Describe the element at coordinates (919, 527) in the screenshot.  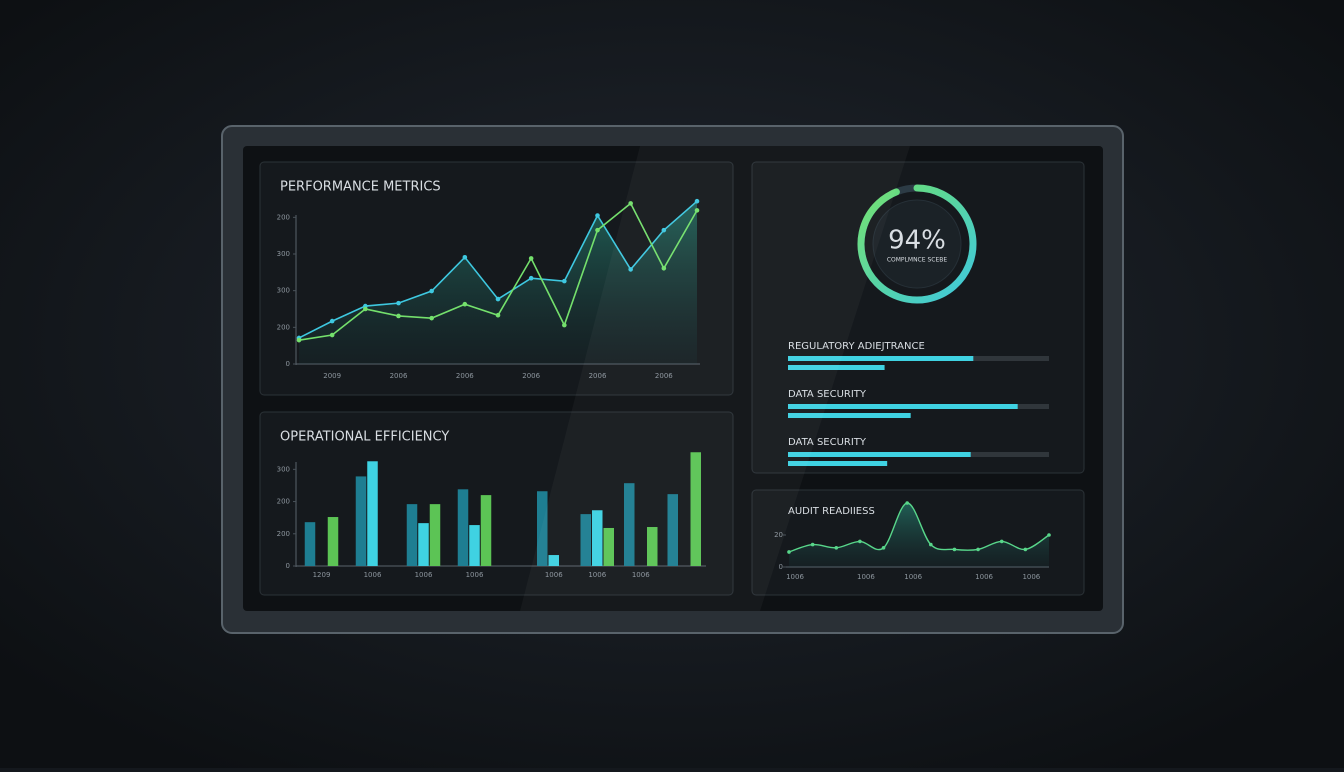
I see `area-line` at that location.